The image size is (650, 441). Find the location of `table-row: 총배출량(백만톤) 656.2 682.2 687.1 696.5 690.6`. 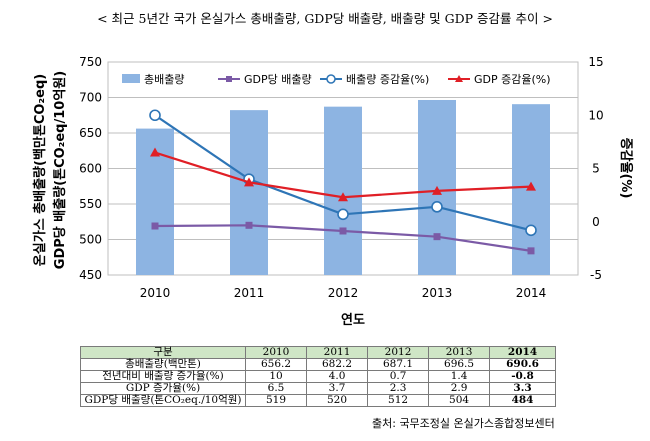

table-row: 총배출량(백만톤) 656.2 682.2 687.1 696.5 690.6 is located at coordinates (318, 364).